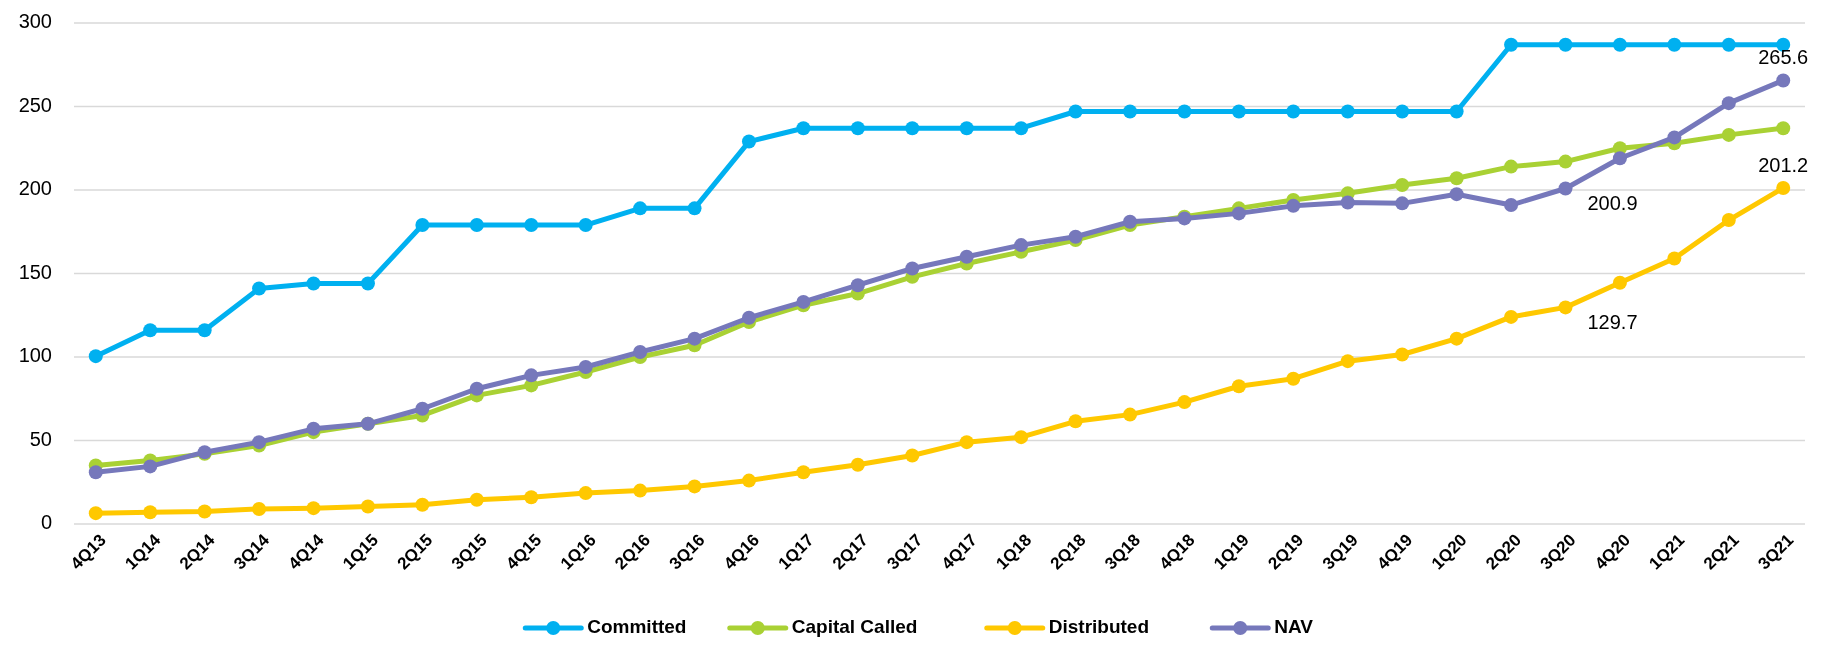  I want to click on y-tick-label: 0, so click(46, 522).